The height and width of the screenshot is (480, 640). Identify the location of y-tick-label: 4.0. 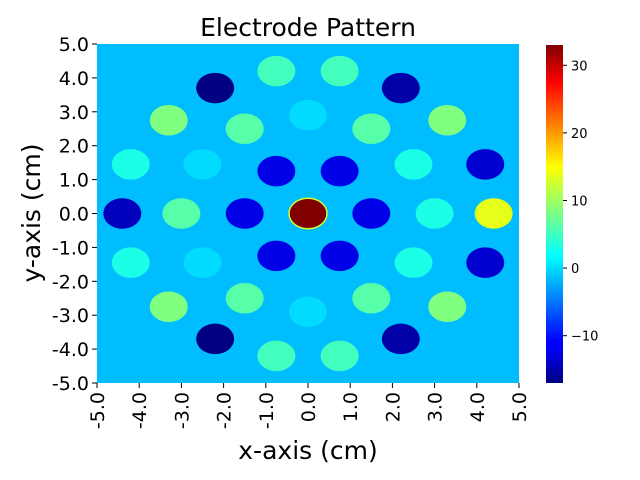
(74, 79).